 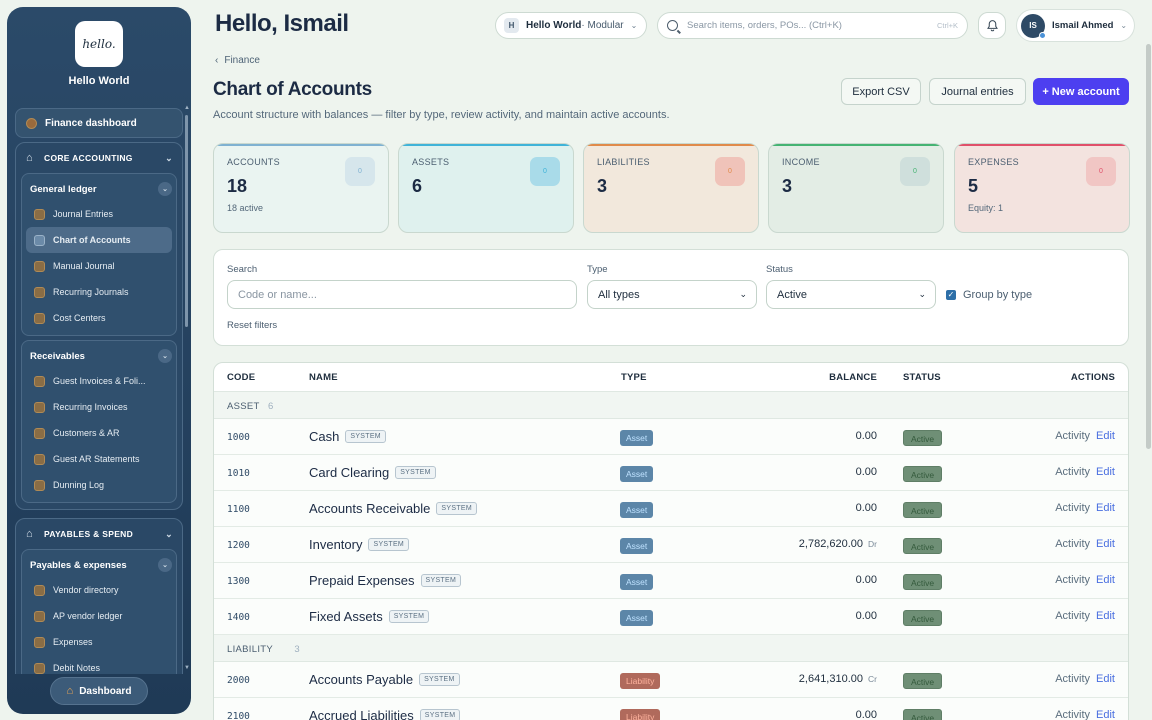 I want to click on note-icon, so click(x=39, y=668).